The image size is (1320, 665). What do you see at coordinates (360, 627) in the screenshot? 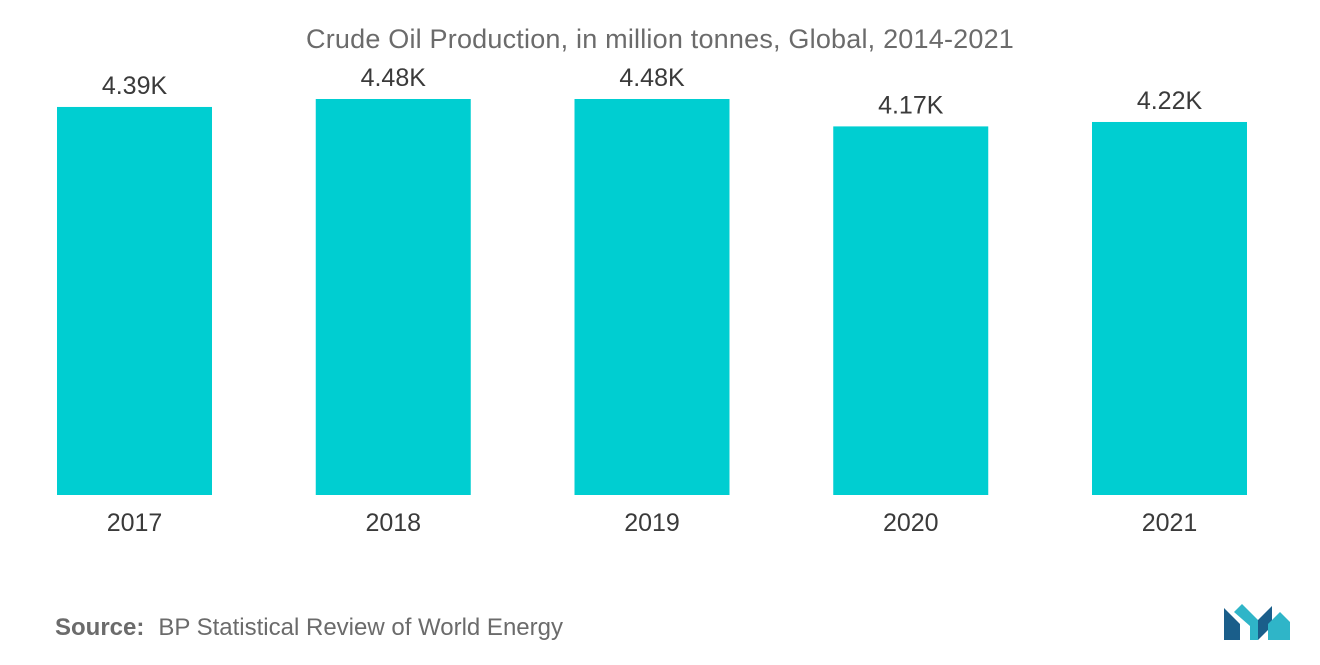
I see `source-text: BP Statistical Review of World Energy` at bounding box center [360, 627].